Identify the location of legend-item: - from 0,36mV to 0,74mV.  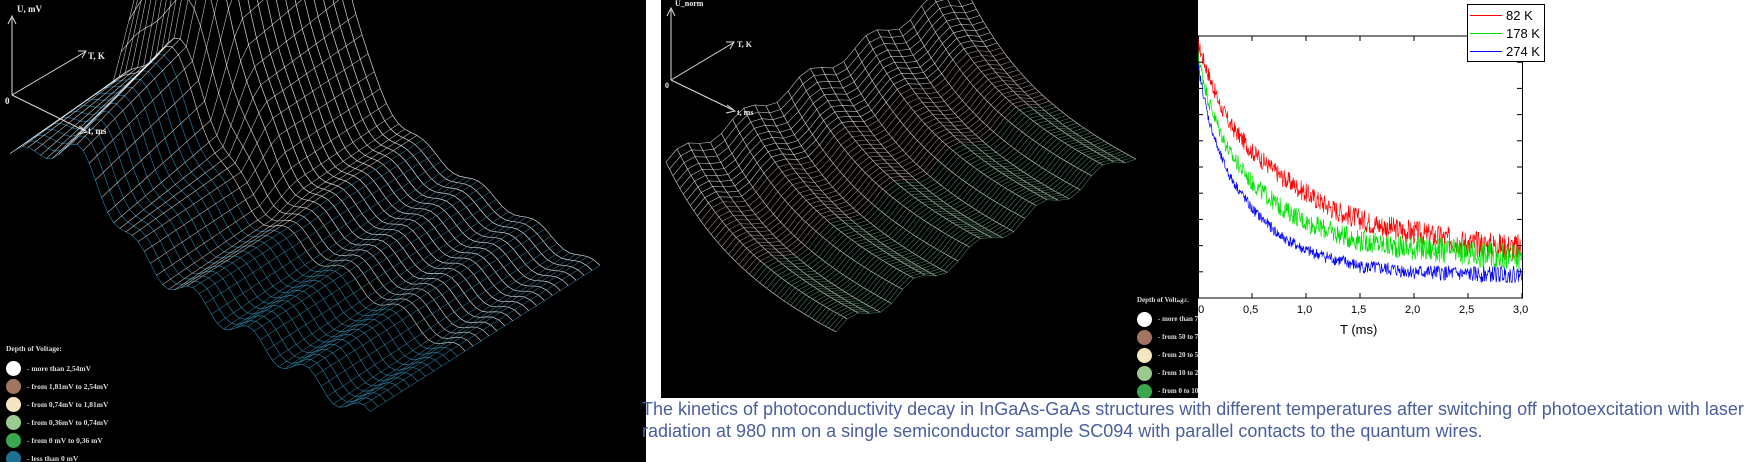
(57, 422).